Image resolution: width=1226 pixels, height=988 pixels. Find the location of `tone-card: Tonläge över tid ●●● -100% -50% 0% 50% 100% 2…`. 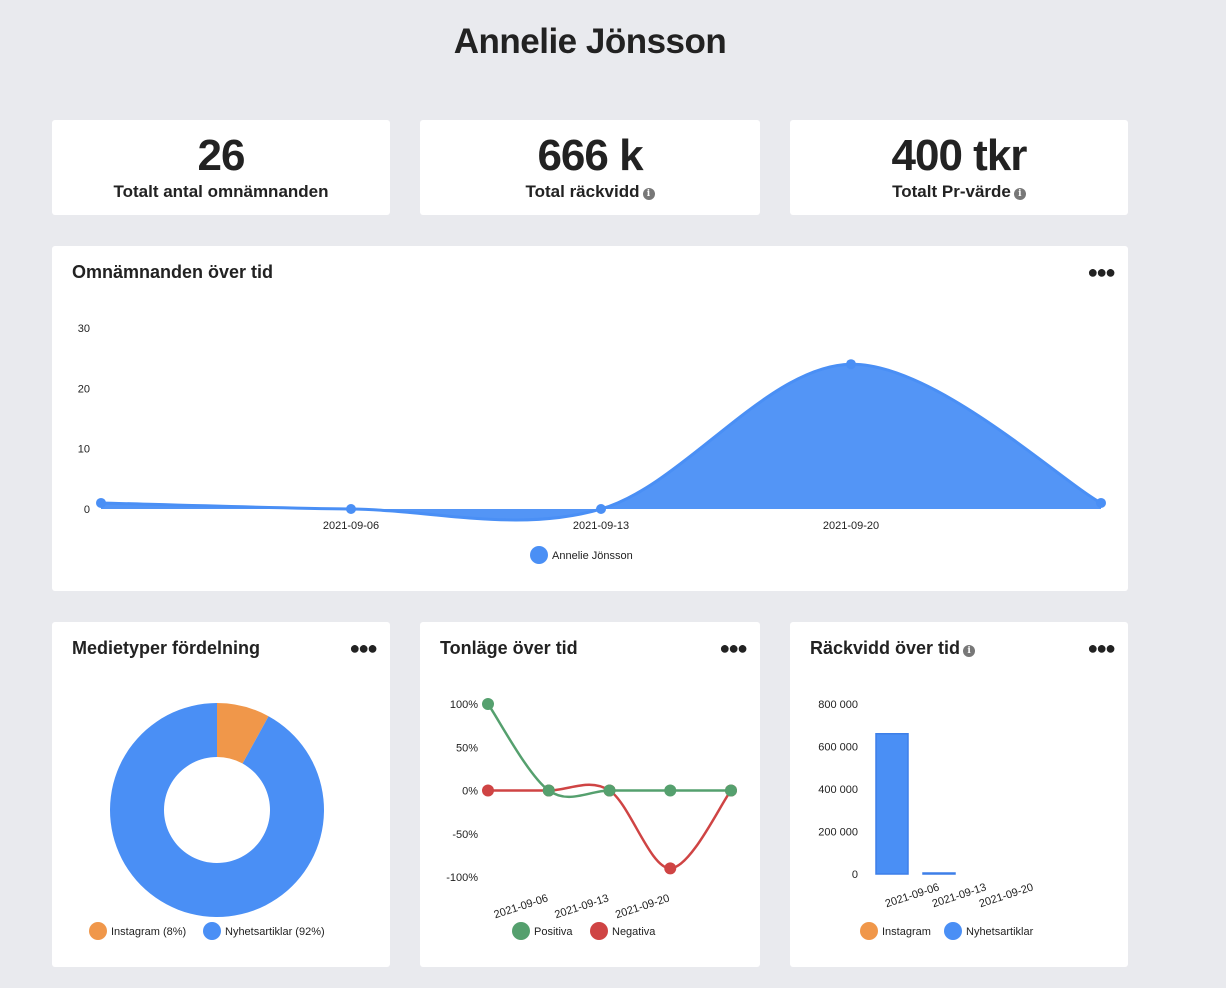

tone-card: Tonläge över tid ●●● -100% -50% 0% 50% 100% 2… is located at coordinates (590, 794).